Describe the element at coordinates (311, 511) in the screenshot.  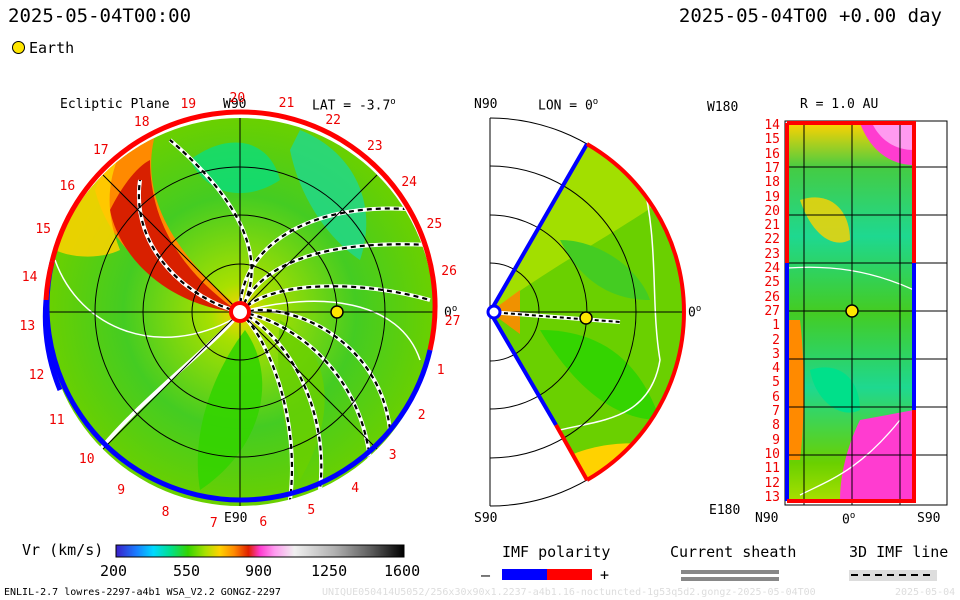
I see `carrington-day-5: 5` at that location.